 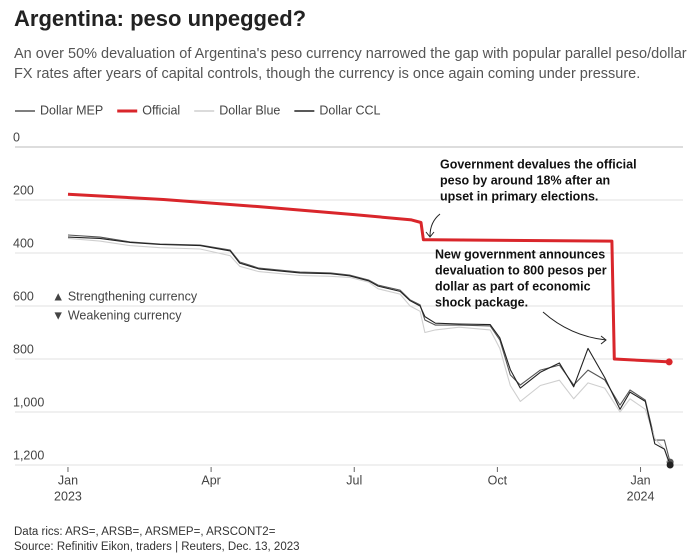 I want to click on legend-label: Official, so click(x=161, y=110).